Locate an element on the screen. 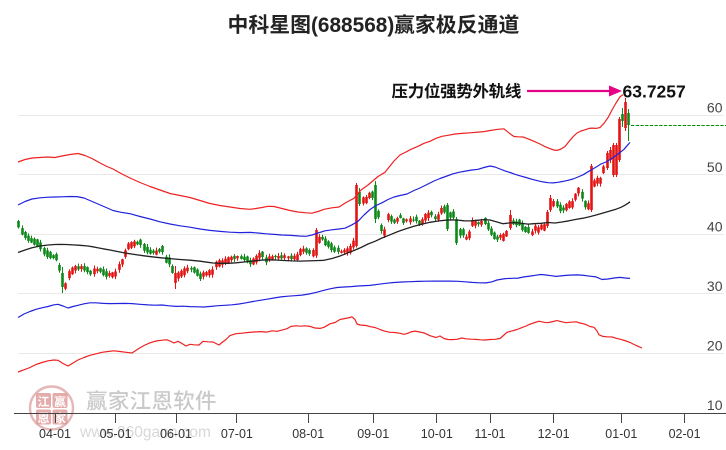  svg-text: 11-01 is located at coordinates (489, 434).